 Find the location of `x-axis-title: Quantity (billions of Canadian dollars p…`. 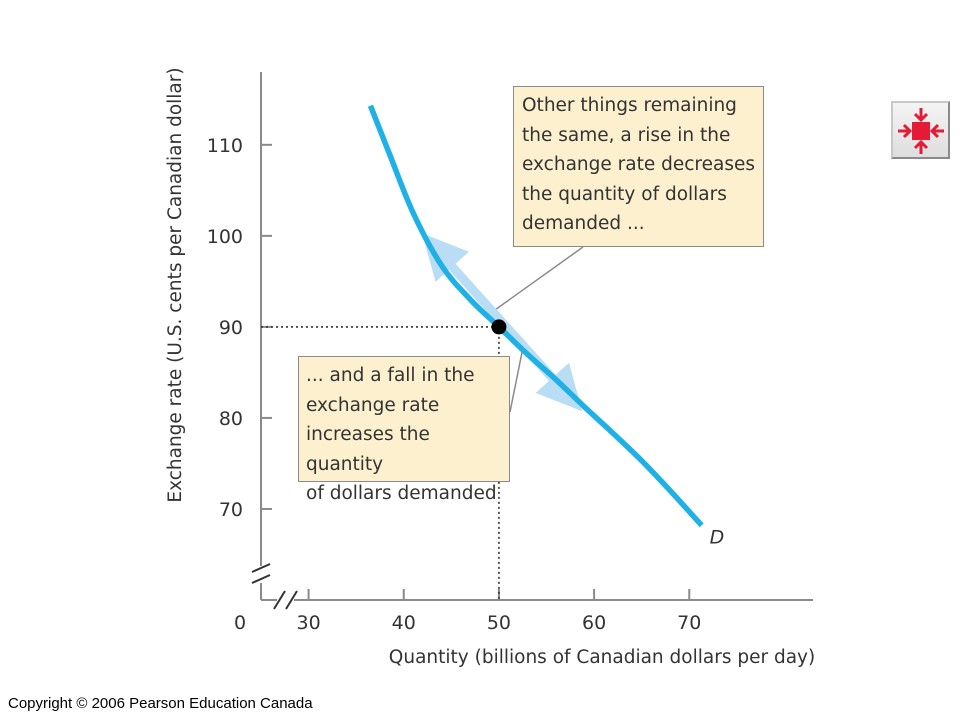

x-axis-title: Quantity (billions of Canadian dollars p… is located at coordinates (602, 657).